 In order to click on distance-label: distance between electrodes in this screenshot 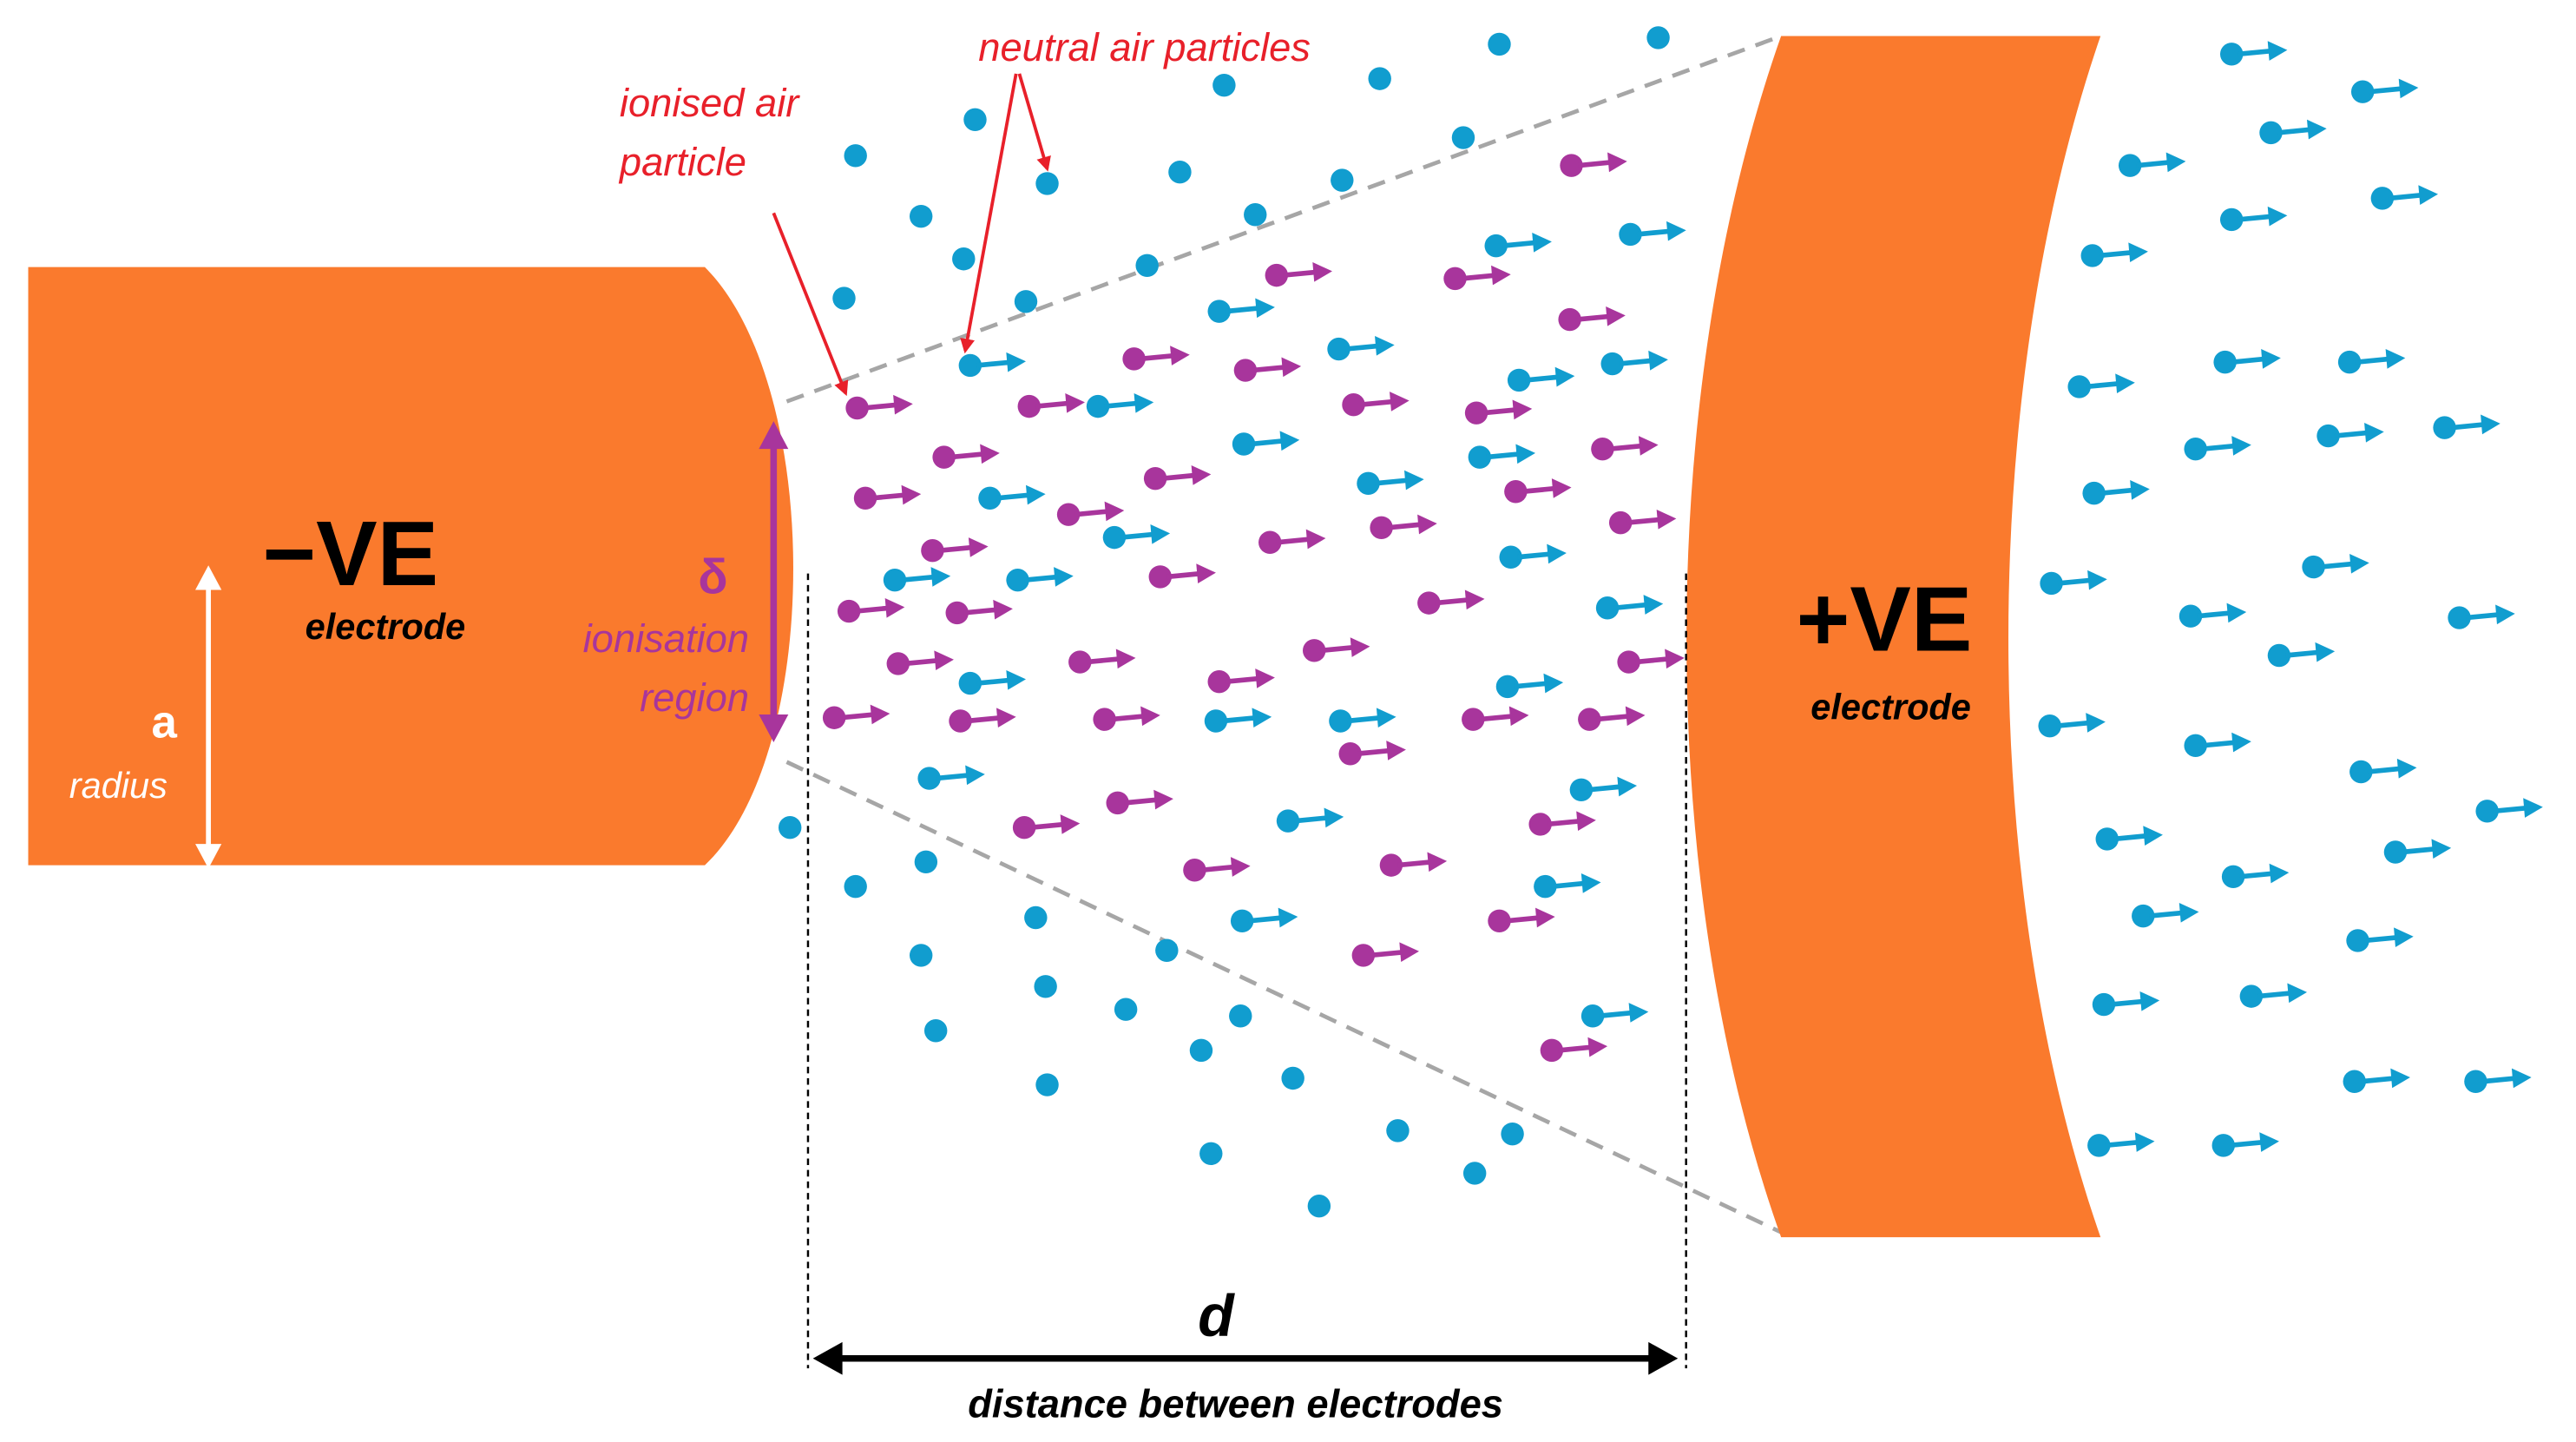, I will do `click(1236, 1404)`.